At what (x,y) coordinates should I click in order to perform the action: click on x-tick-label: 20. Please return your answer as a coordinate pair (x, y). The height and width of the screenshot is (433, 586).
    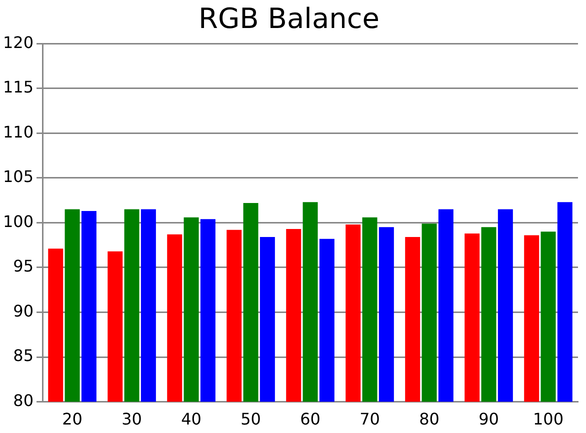
    Looking at the image, I should click on (72, 419).